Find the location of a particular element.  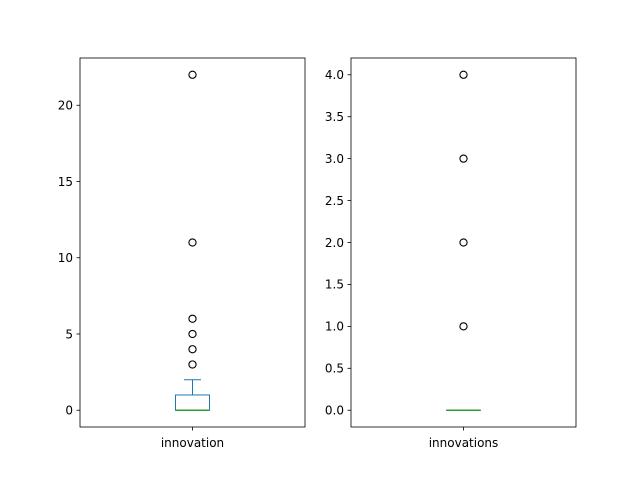

x-tick-label: innovations is located at coordinates (464, 443).